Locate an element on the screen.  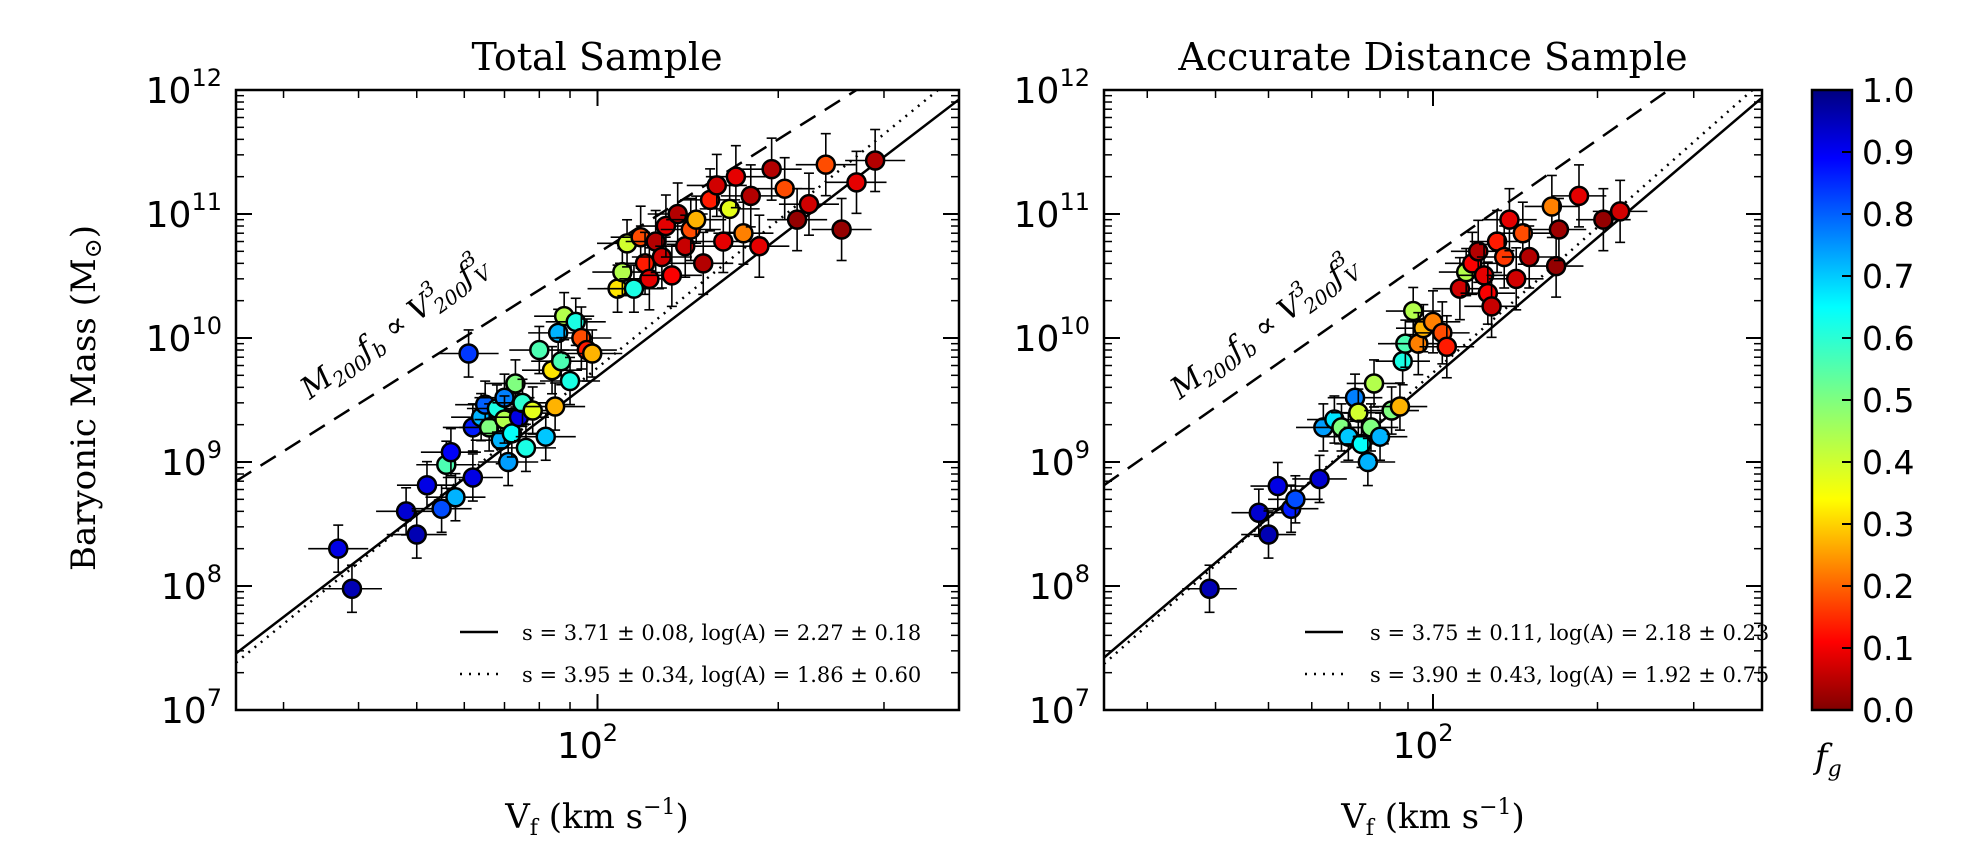
colorbar-tick-label: 0.5 is located at coordinates (1888, 400).